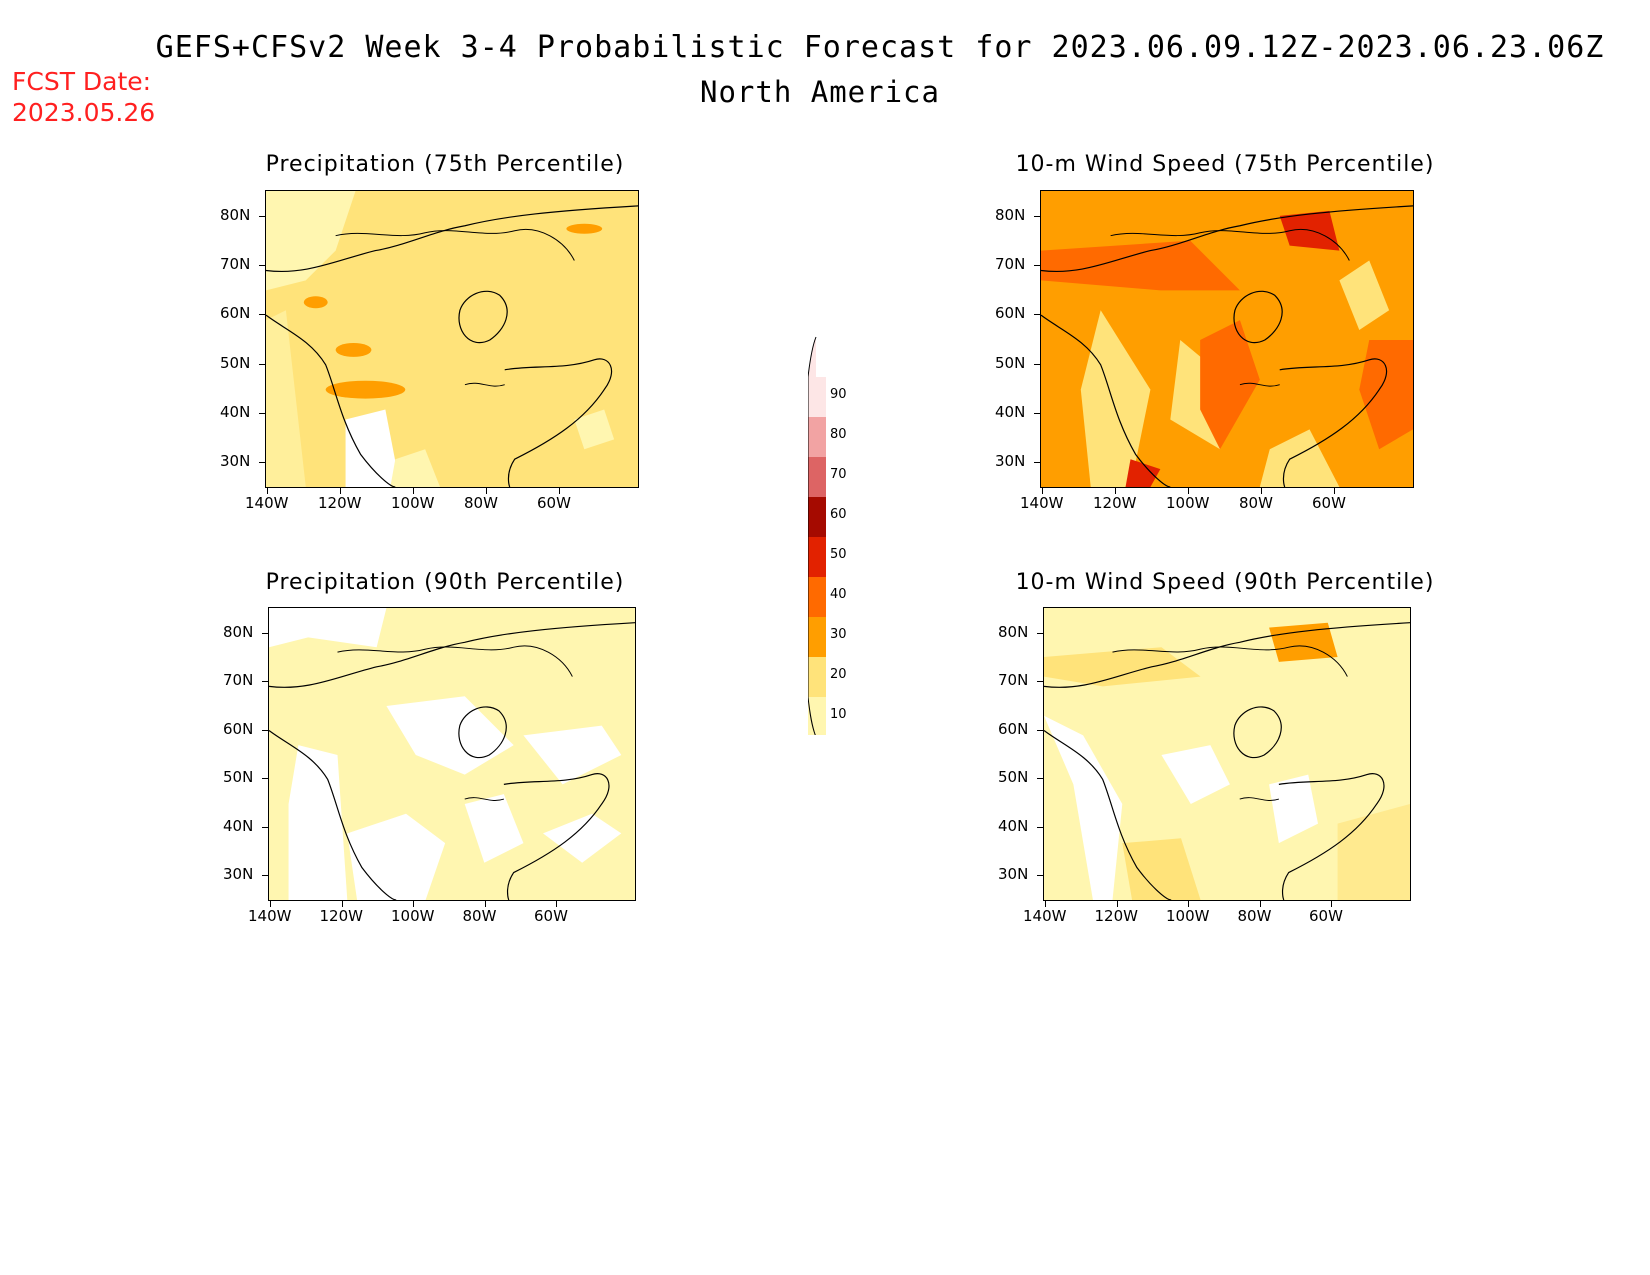 Image resolution: width=1650 pixels, height=1275 pixels. I want to click on lat-label-wind75-40N: 40N, so click(1010, 411).